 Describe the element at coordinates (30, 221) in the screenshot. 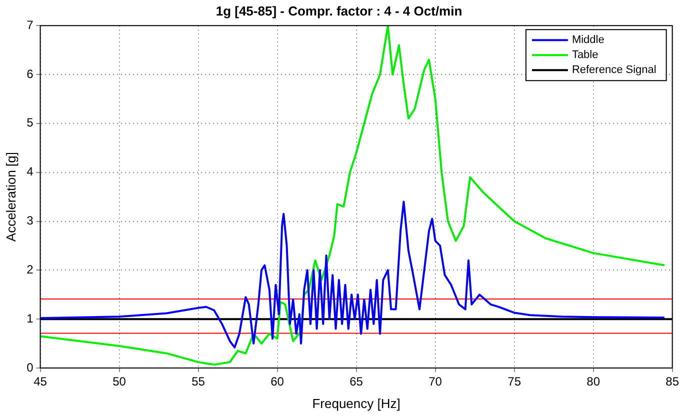

I see `y-tick-label: 3` at that location.